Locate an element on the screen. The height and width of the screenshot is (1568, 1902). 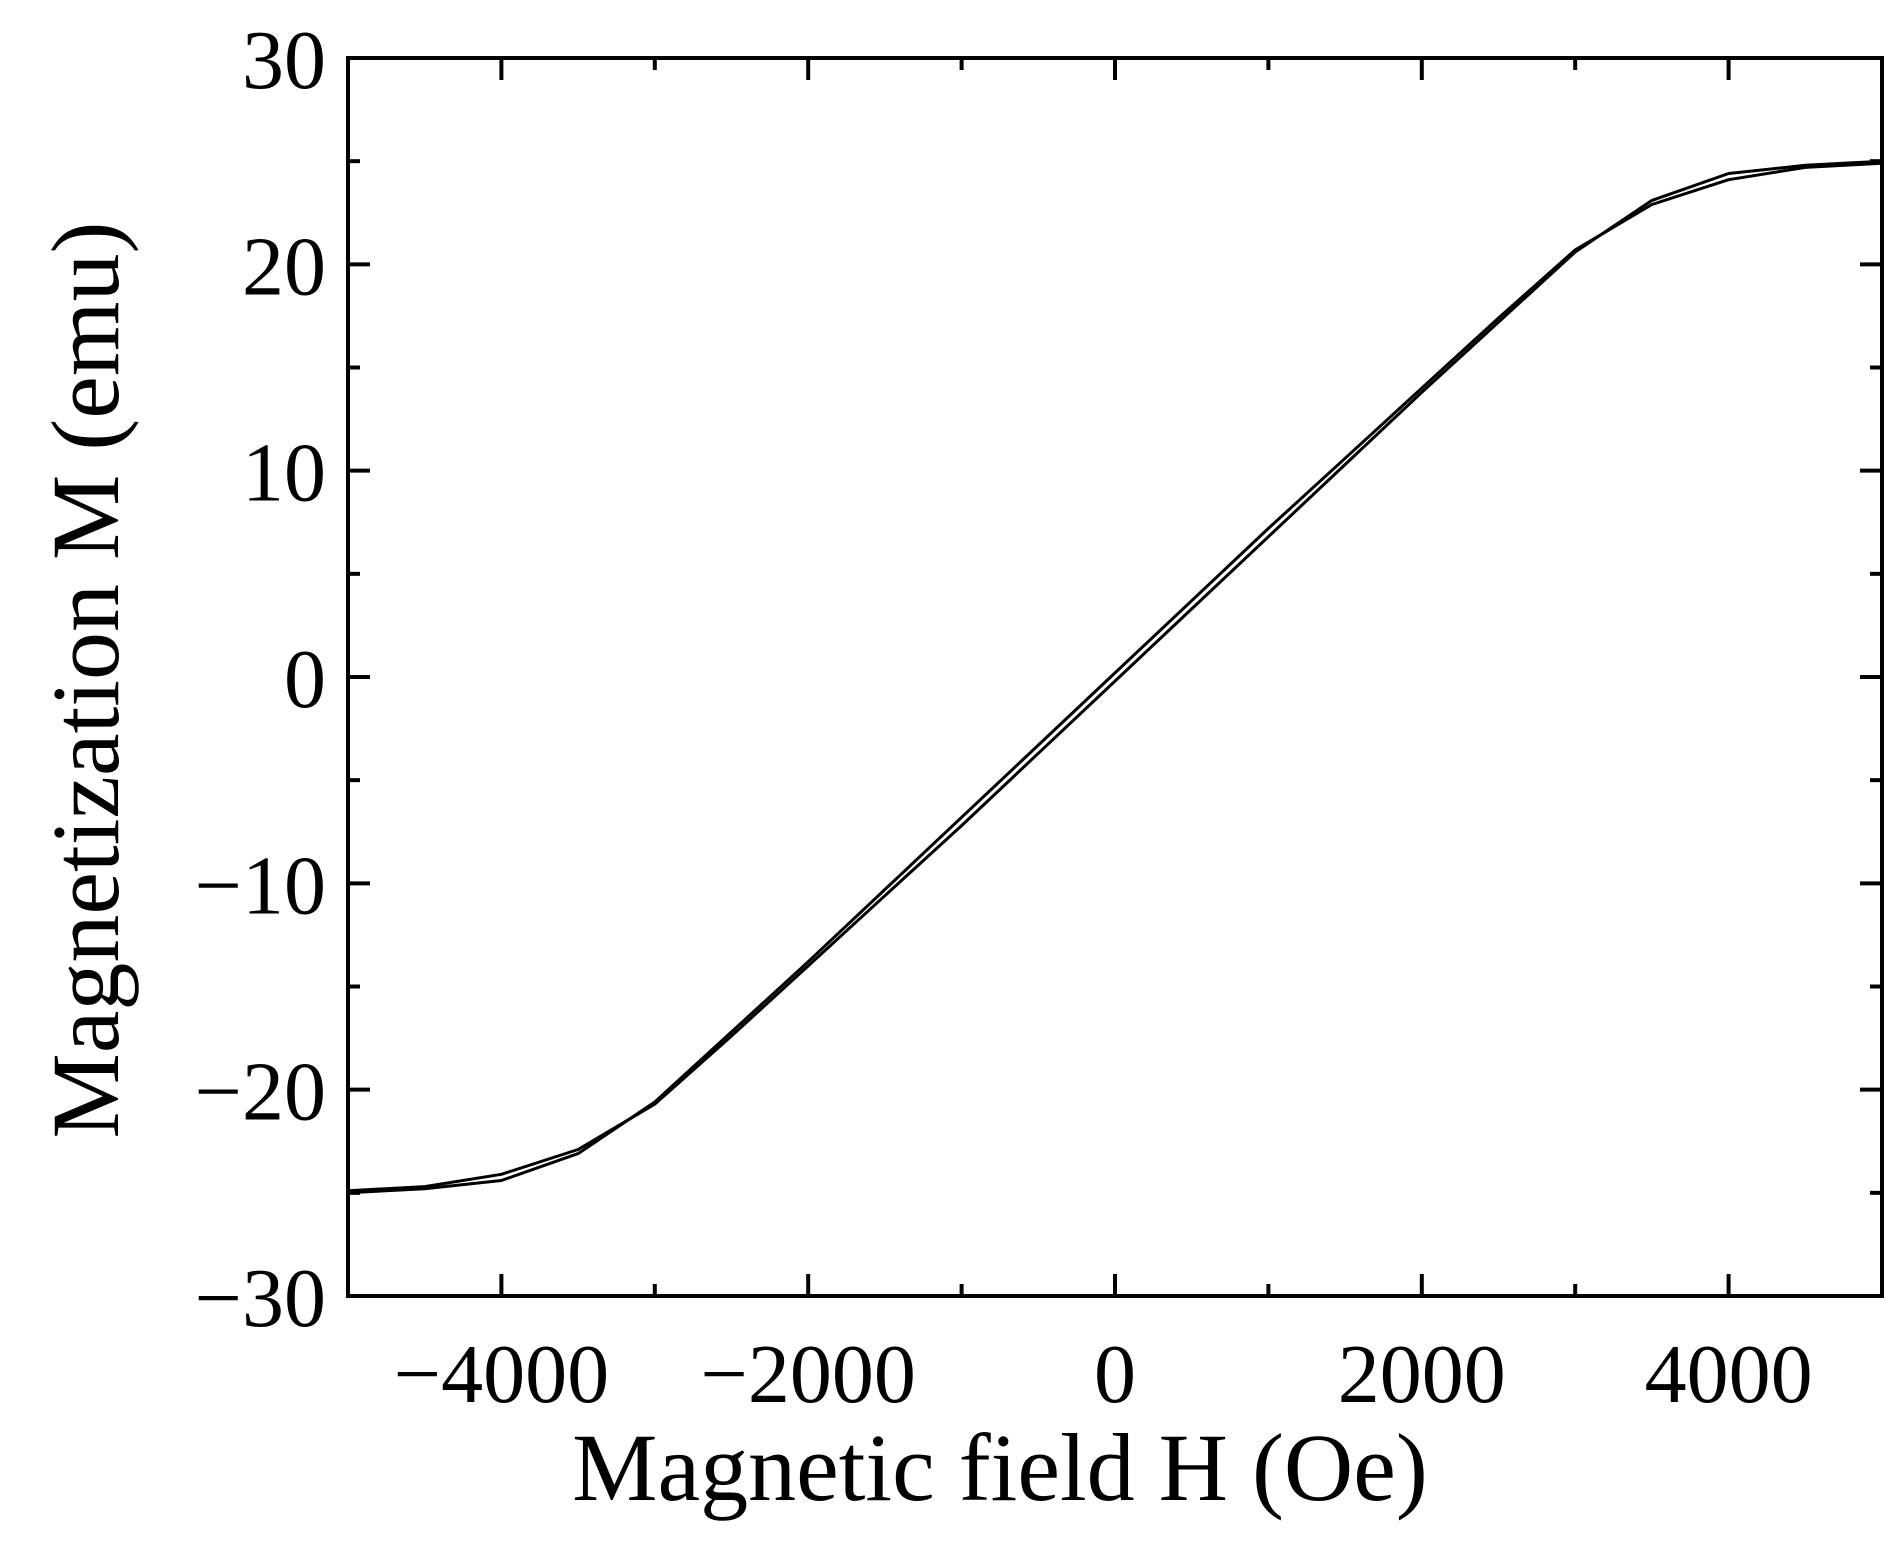
y-tick-label: 20 is located at coordinates (284, 266).